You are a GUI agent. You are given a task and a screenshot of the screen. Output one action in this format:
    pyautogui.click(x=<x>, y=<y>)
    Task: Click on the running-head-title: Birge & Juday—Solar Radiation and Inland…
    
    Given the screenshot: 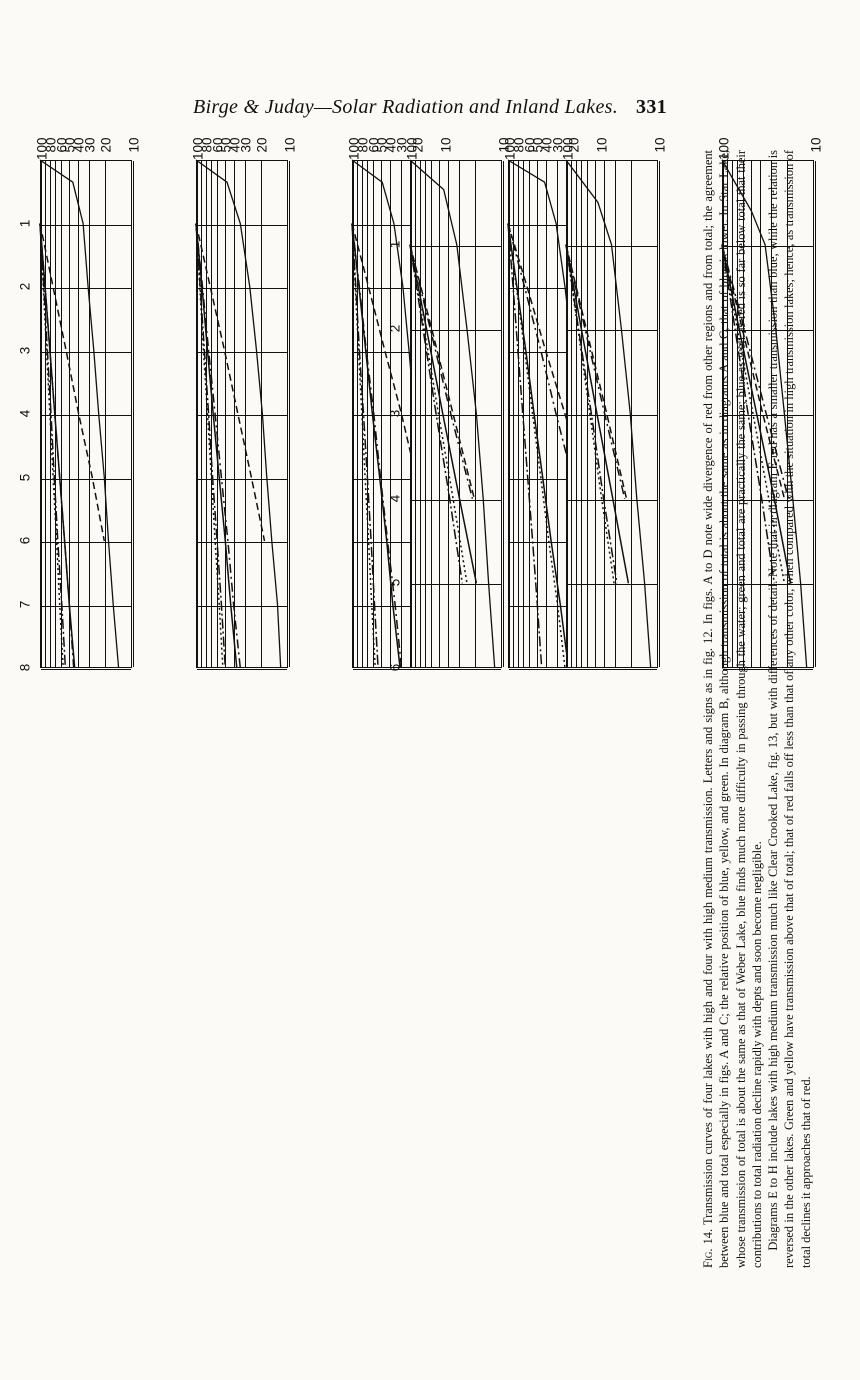 What is the action you would take?
    pyautogui.click(x=406, y=107)
    